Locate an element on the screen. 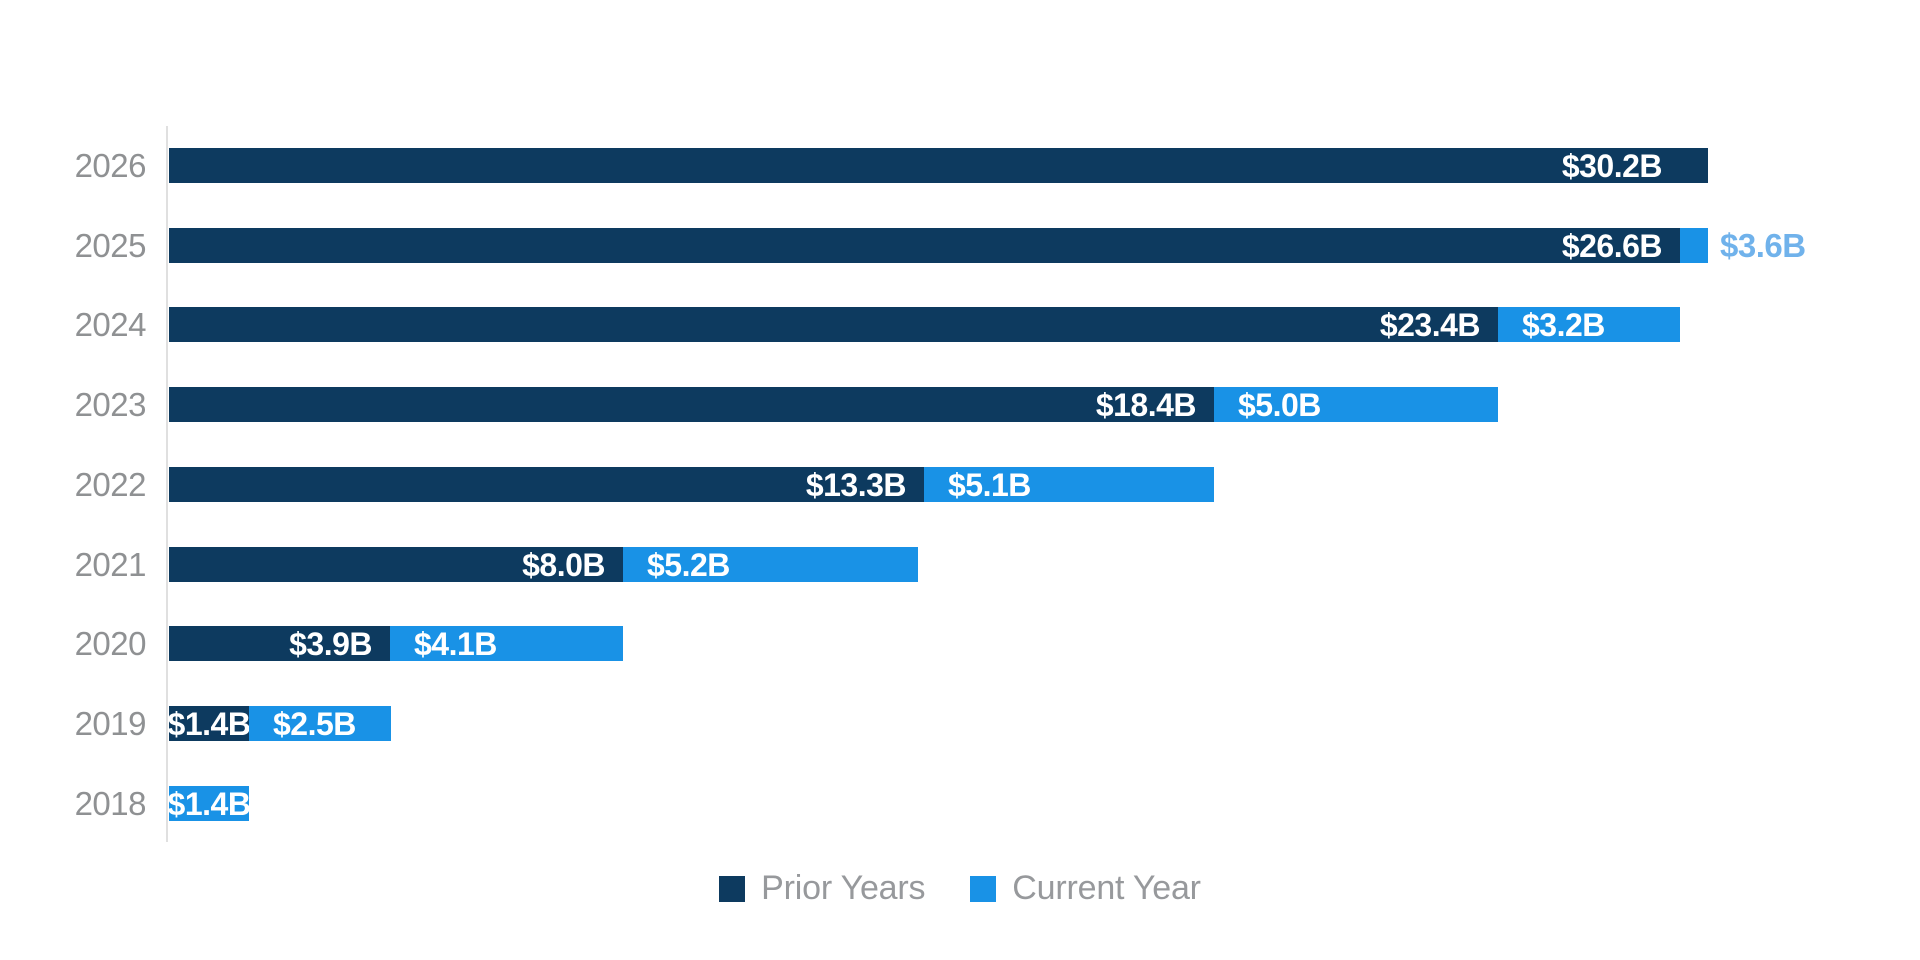 This screenshot has height=960, width=1920. y-axis-label: 2021 is located at coordinates (110, 564).